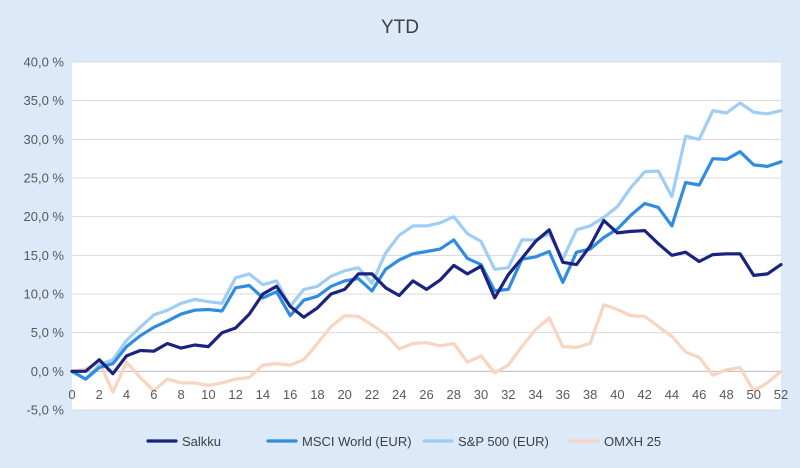 The height and width of the screenshot is (468, 800). I want to click on y-tick-label: 30,0 %, so click(44, 139).